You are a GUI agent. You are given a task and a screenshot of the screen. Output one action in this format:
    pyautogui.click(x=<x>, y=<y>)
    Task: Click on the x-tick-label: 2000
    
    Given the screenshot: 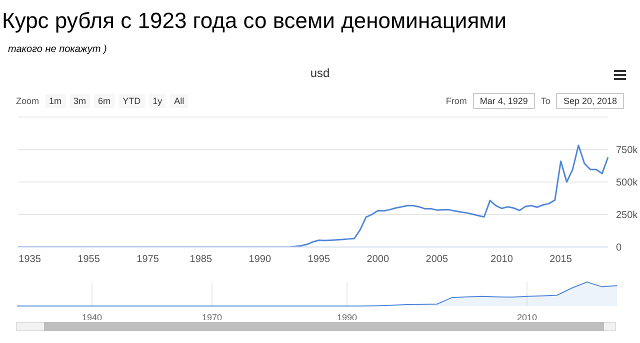 What is the action you would take?
    pyautogui.click(x=378, y=260)
    